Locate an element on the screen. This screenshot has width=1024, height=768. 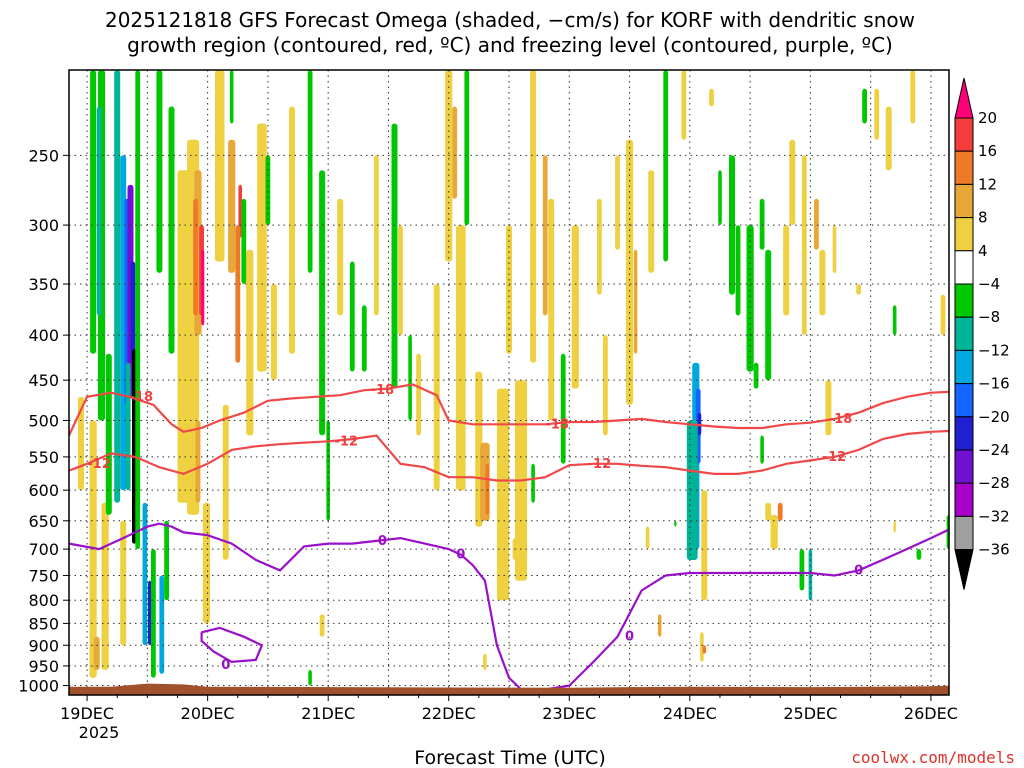
colorbar-label: −32 is located at coordinates (994, 516).